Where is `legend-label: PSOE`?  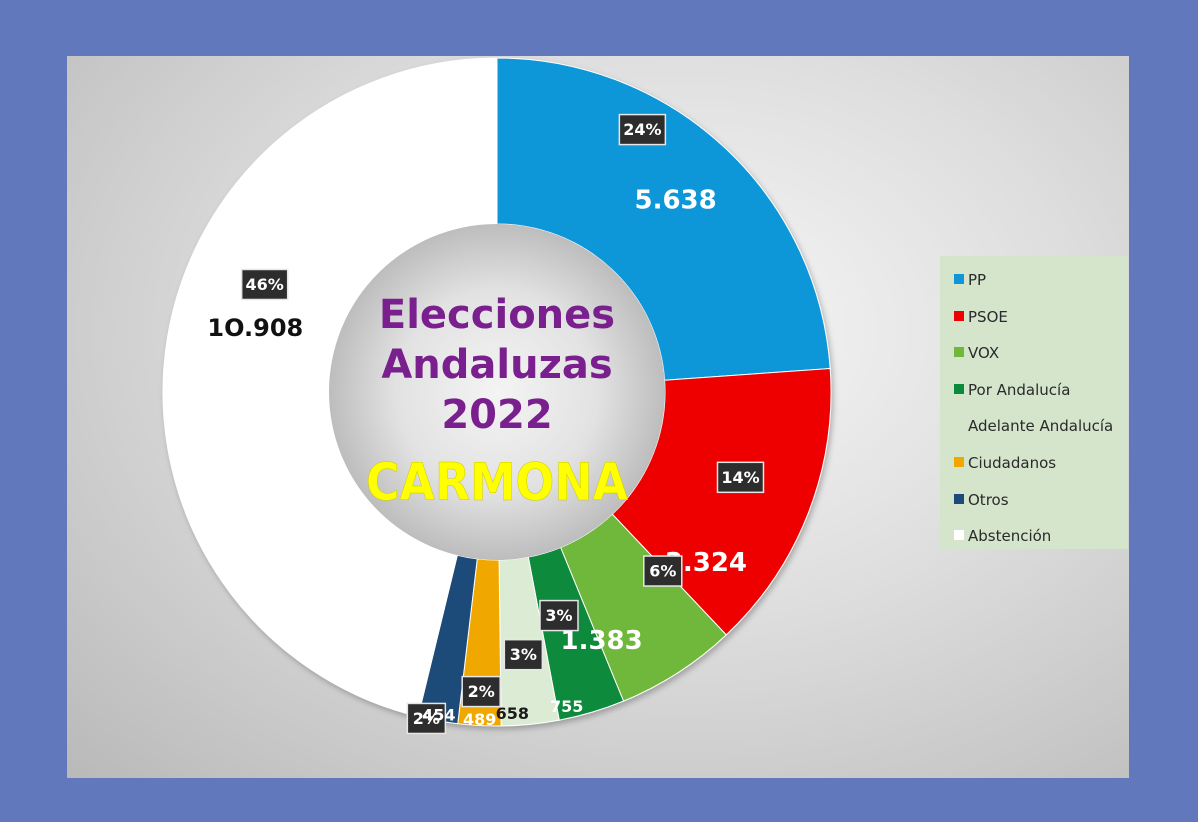
legend-label: PSOE is located at coordinates (988, 316).